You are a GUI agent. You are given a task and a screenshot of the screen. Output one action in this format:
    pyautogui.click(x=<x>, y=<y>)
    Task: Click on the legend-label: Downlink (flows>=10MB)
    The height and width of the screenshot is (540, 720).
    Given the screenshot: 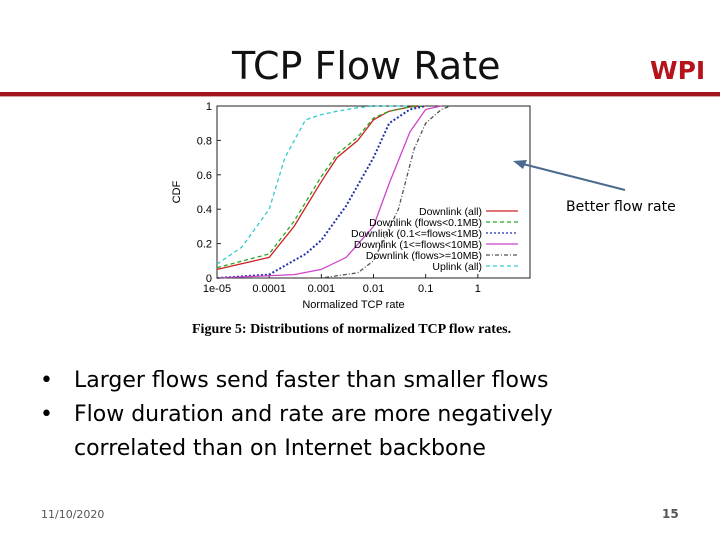 What is the action you would take?
    pyautogui.click(x=424, y=256)
    